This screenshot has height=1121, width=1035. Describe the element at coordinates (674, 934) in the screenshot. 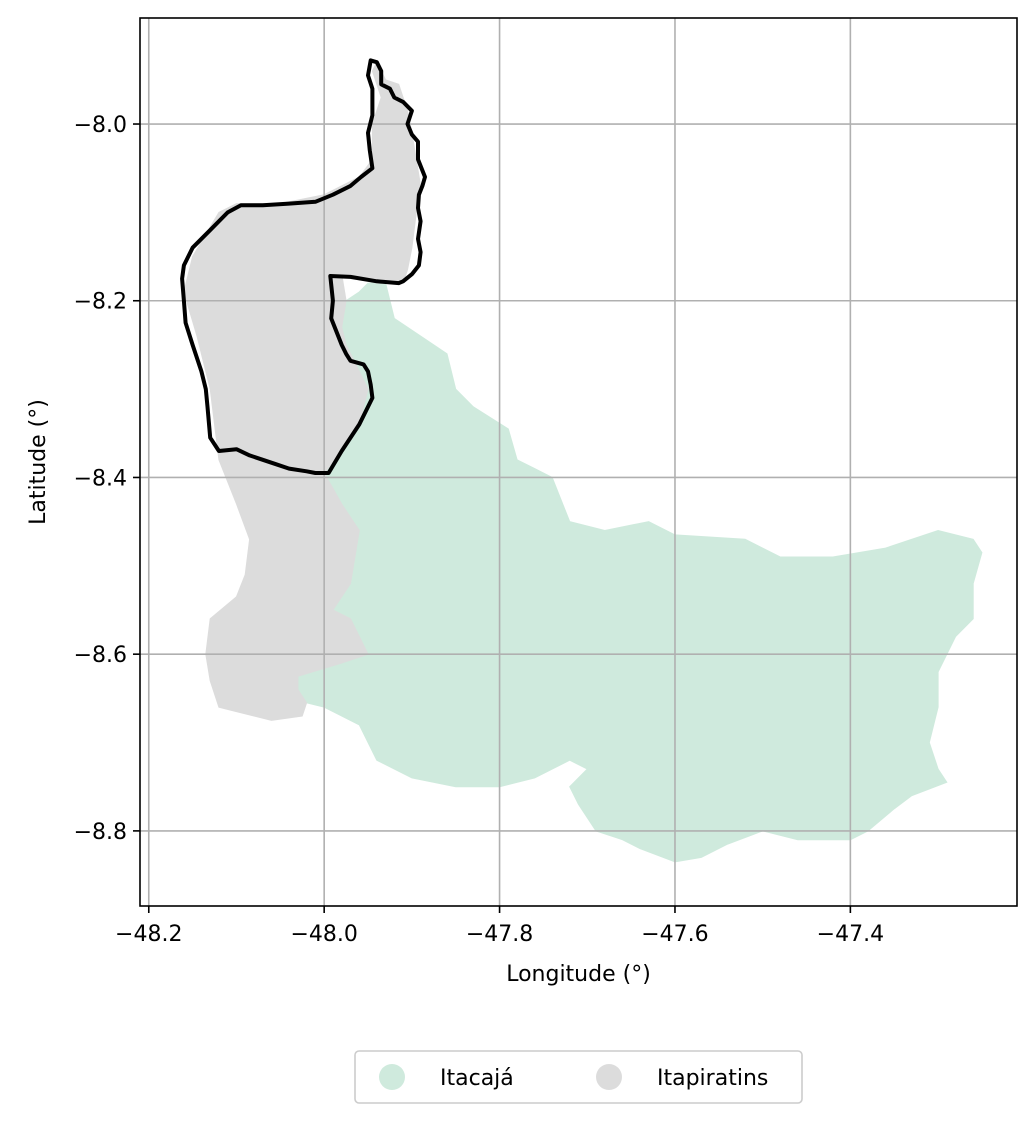

I see `x-tick-label: −47.6` at that location.